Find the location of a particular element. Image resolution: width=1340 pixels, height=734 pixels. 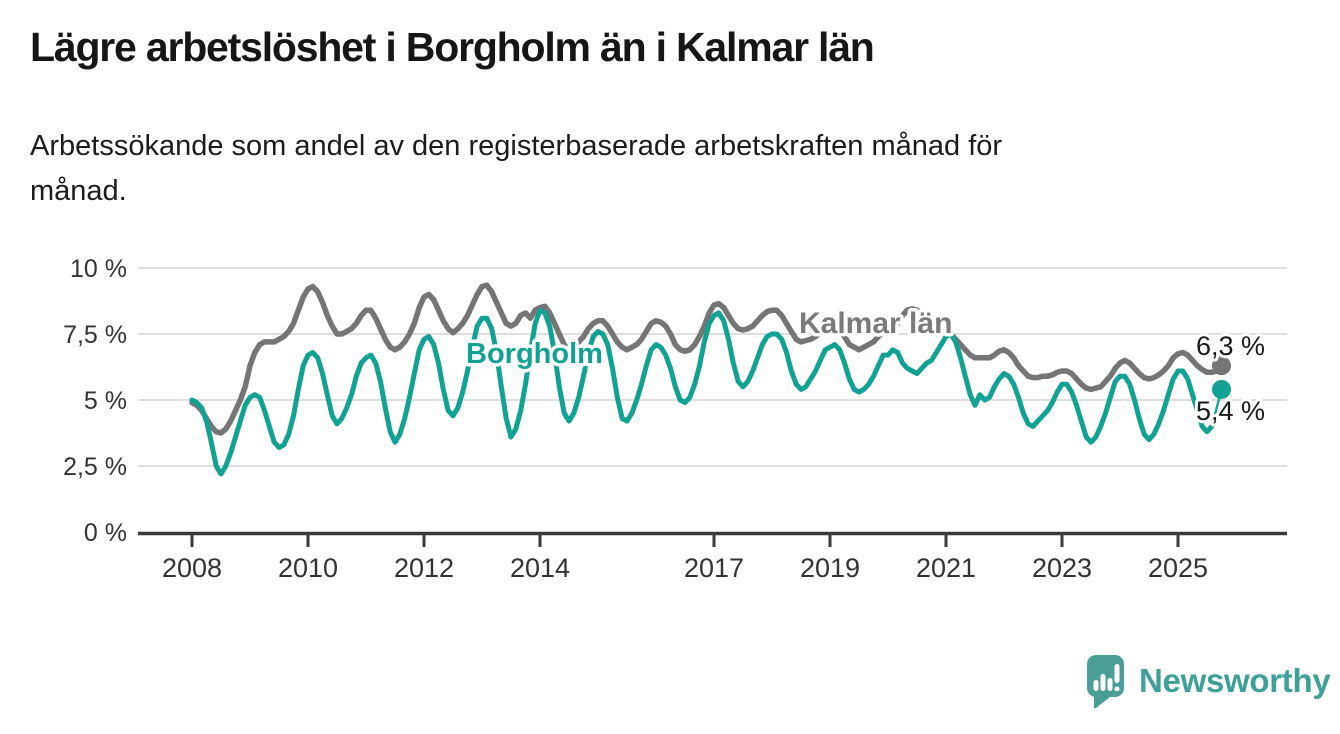

series-label-kalmar-lan: Kalmar län is located at coordinates (875, 323).